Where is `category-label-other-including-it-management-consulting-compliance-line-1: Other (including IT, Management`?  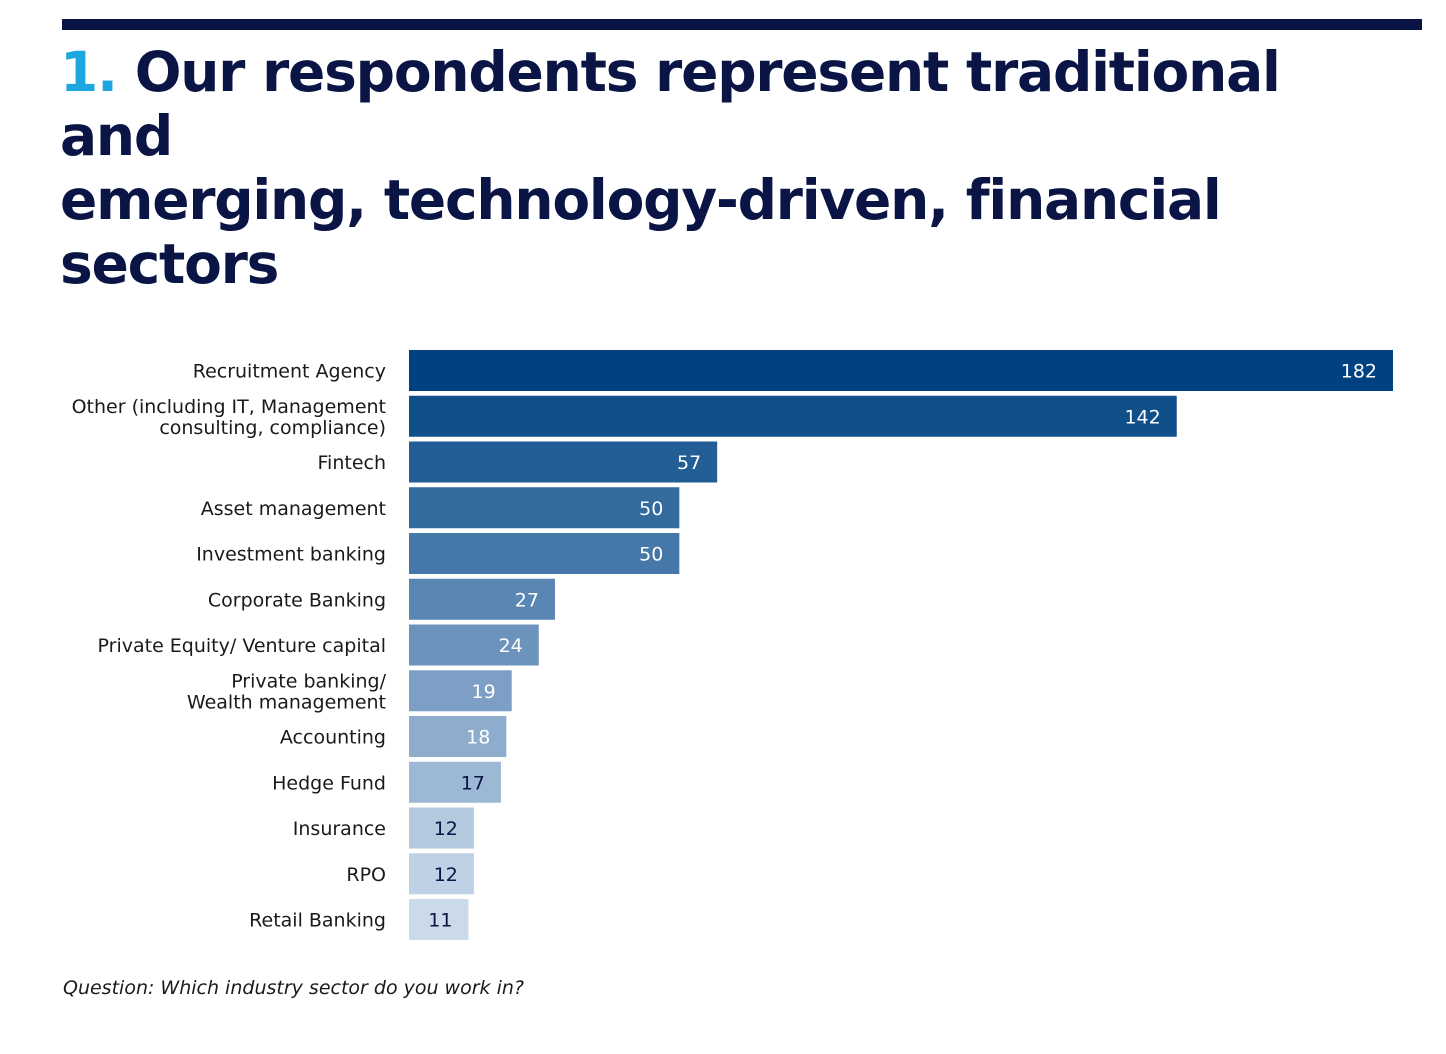
category-label-other-including-it-management-consulting-compliance-line-1: Other (including IT, Management is located at coordinates (229, 407).